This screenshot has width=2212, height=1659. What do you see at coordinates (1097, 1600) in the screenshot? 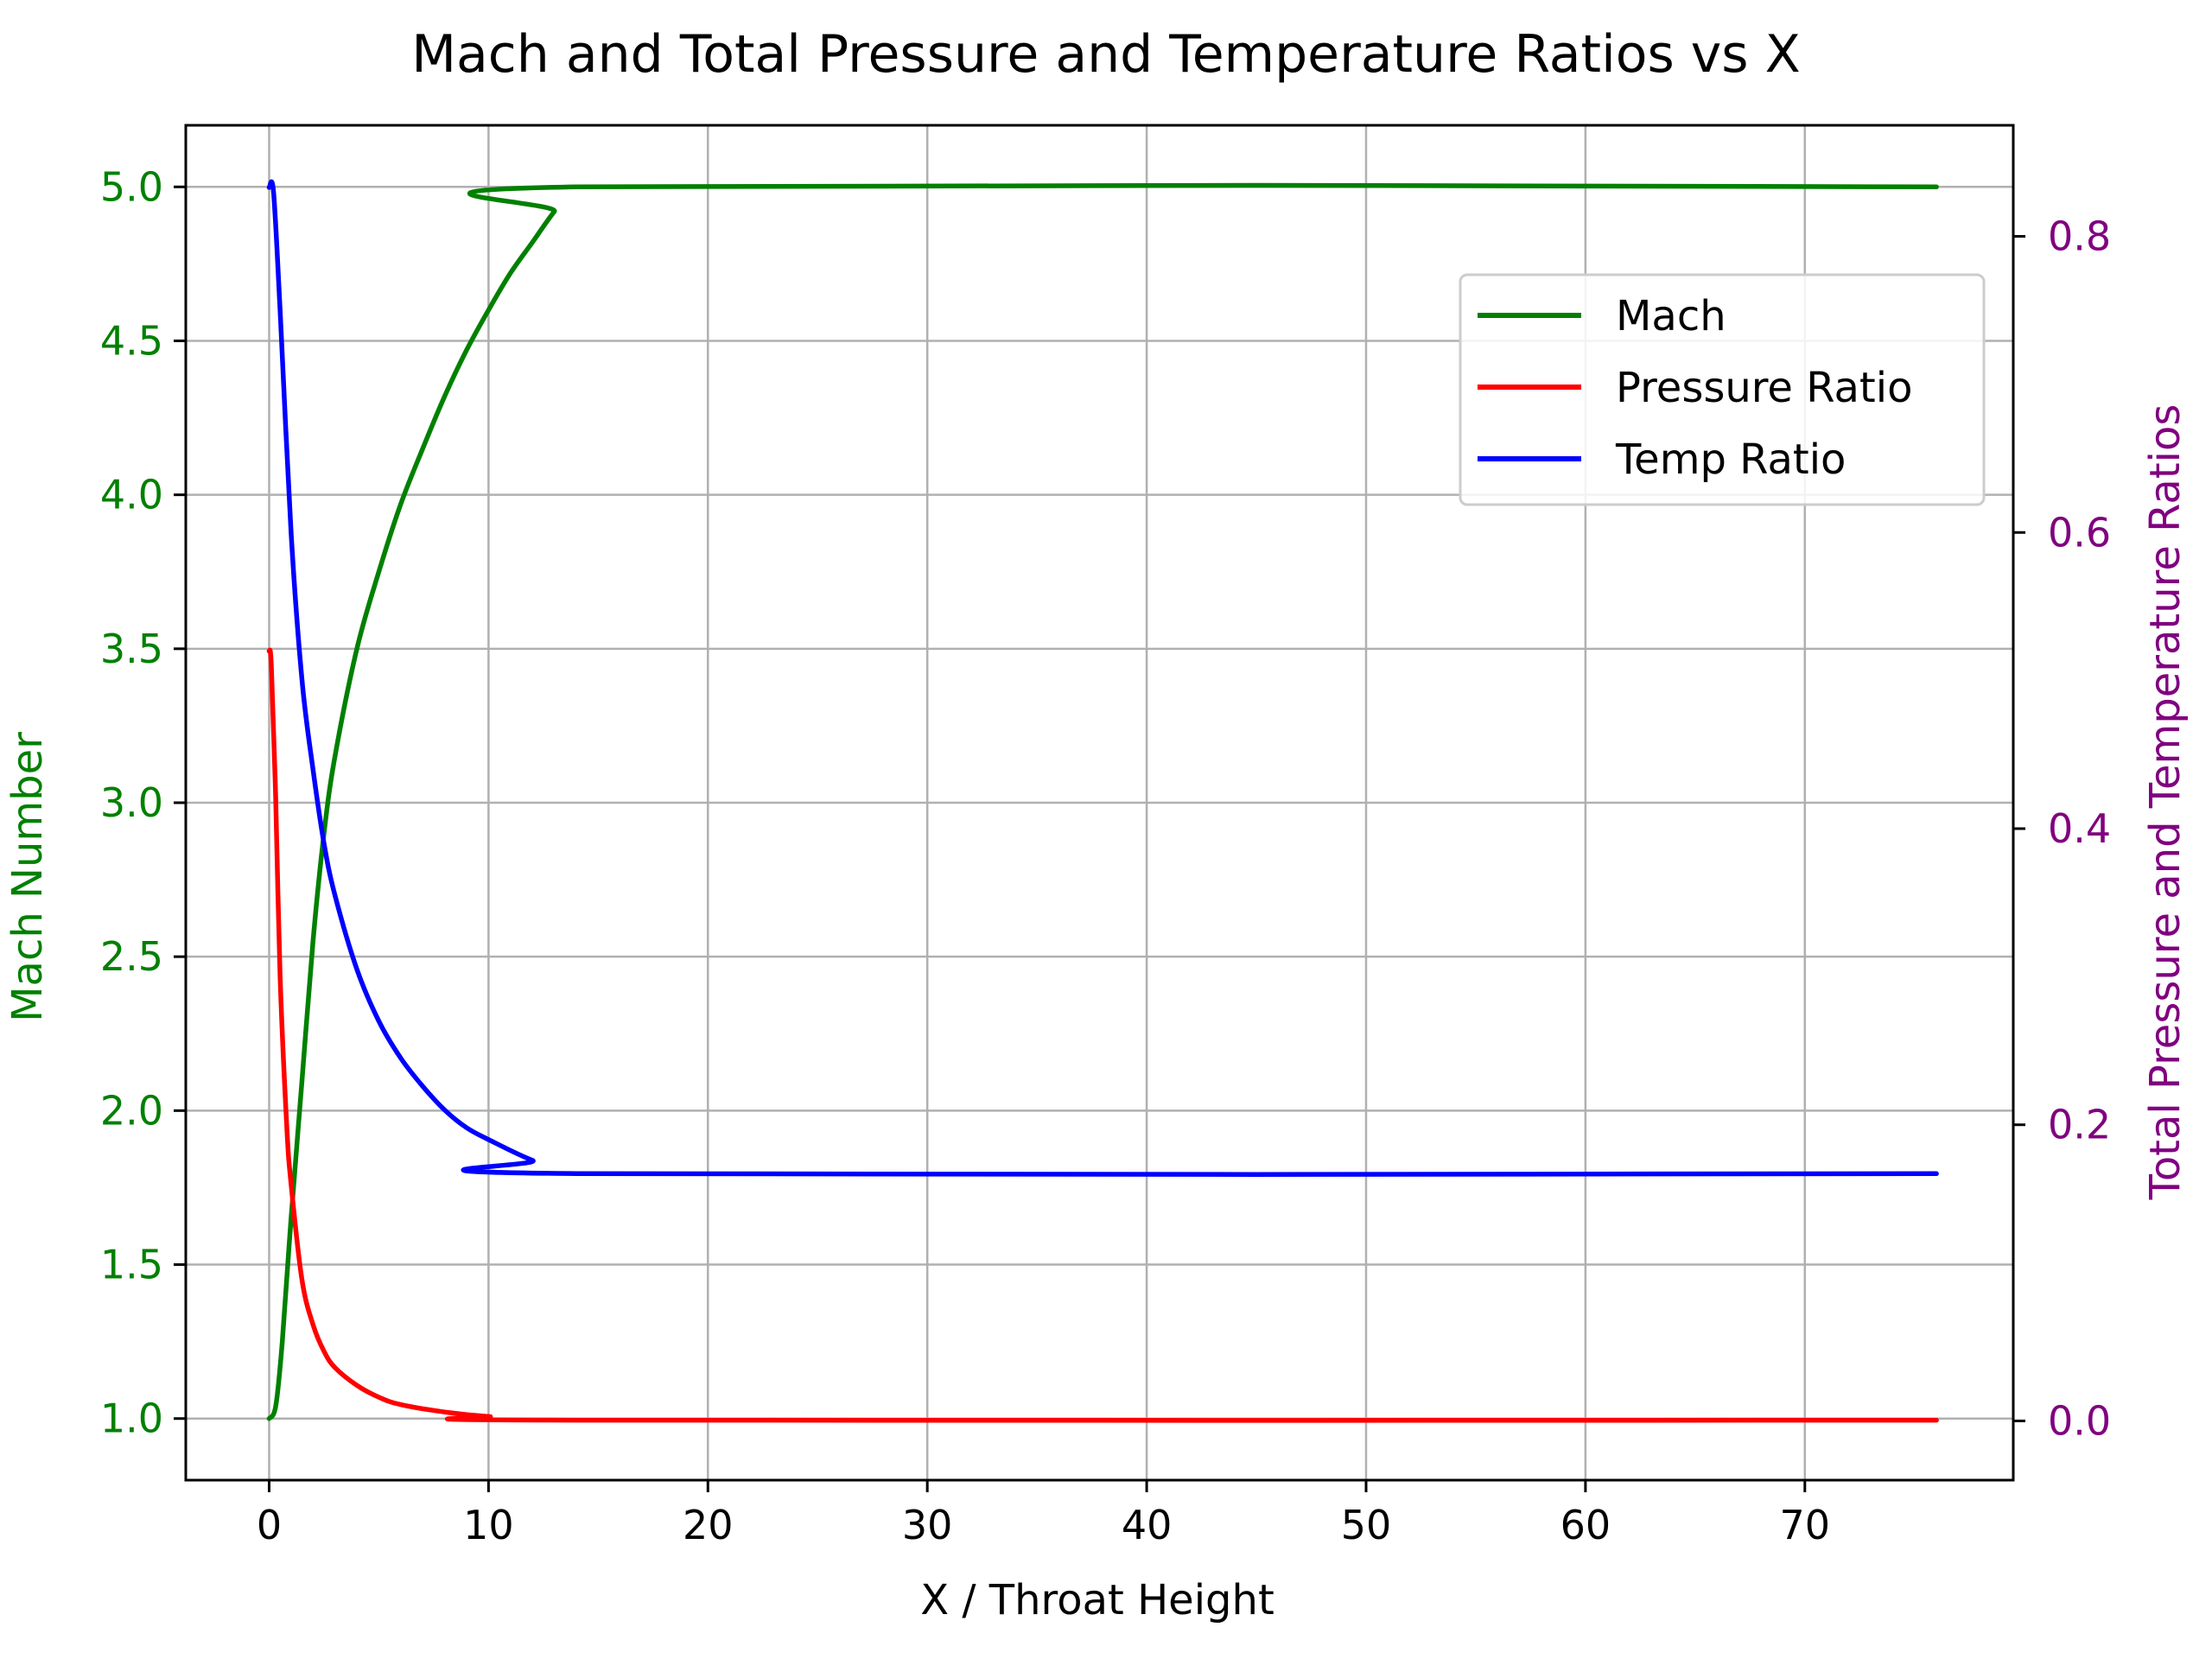
I see `x-axis-label: X / Throat Height` at bounding box center [1097, 1600].